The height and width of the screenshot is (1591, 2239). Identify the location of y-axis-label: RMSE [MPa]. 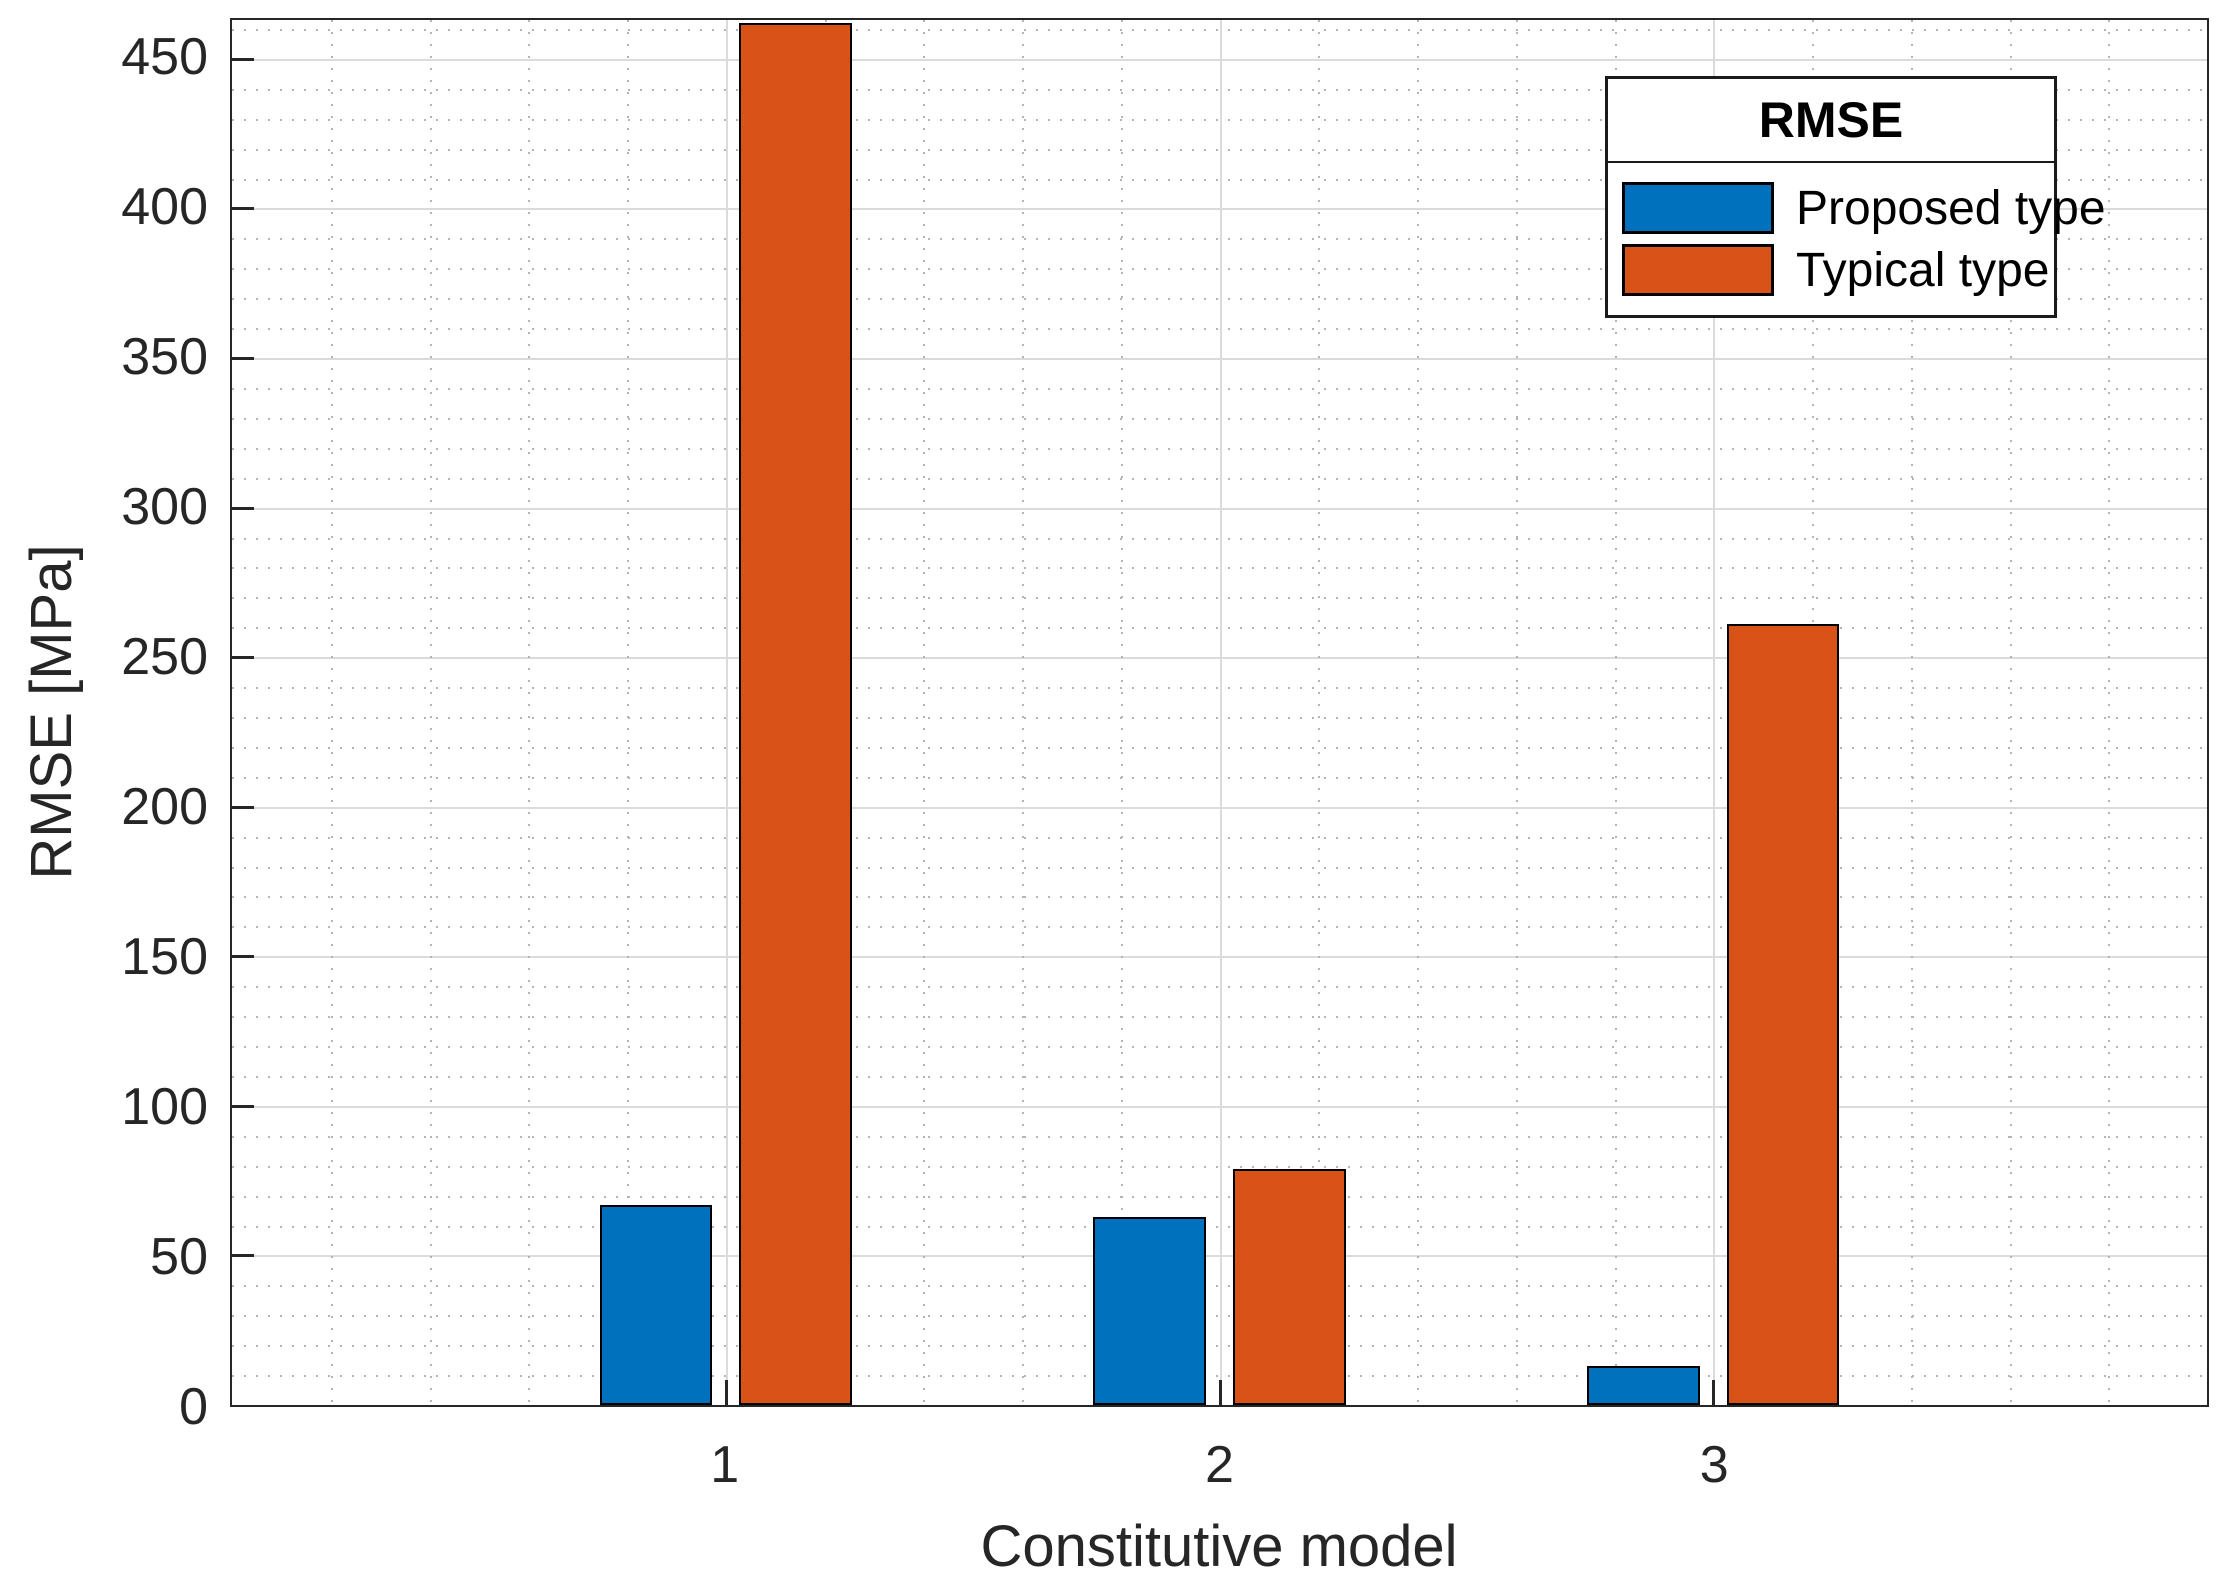
(52, 712).